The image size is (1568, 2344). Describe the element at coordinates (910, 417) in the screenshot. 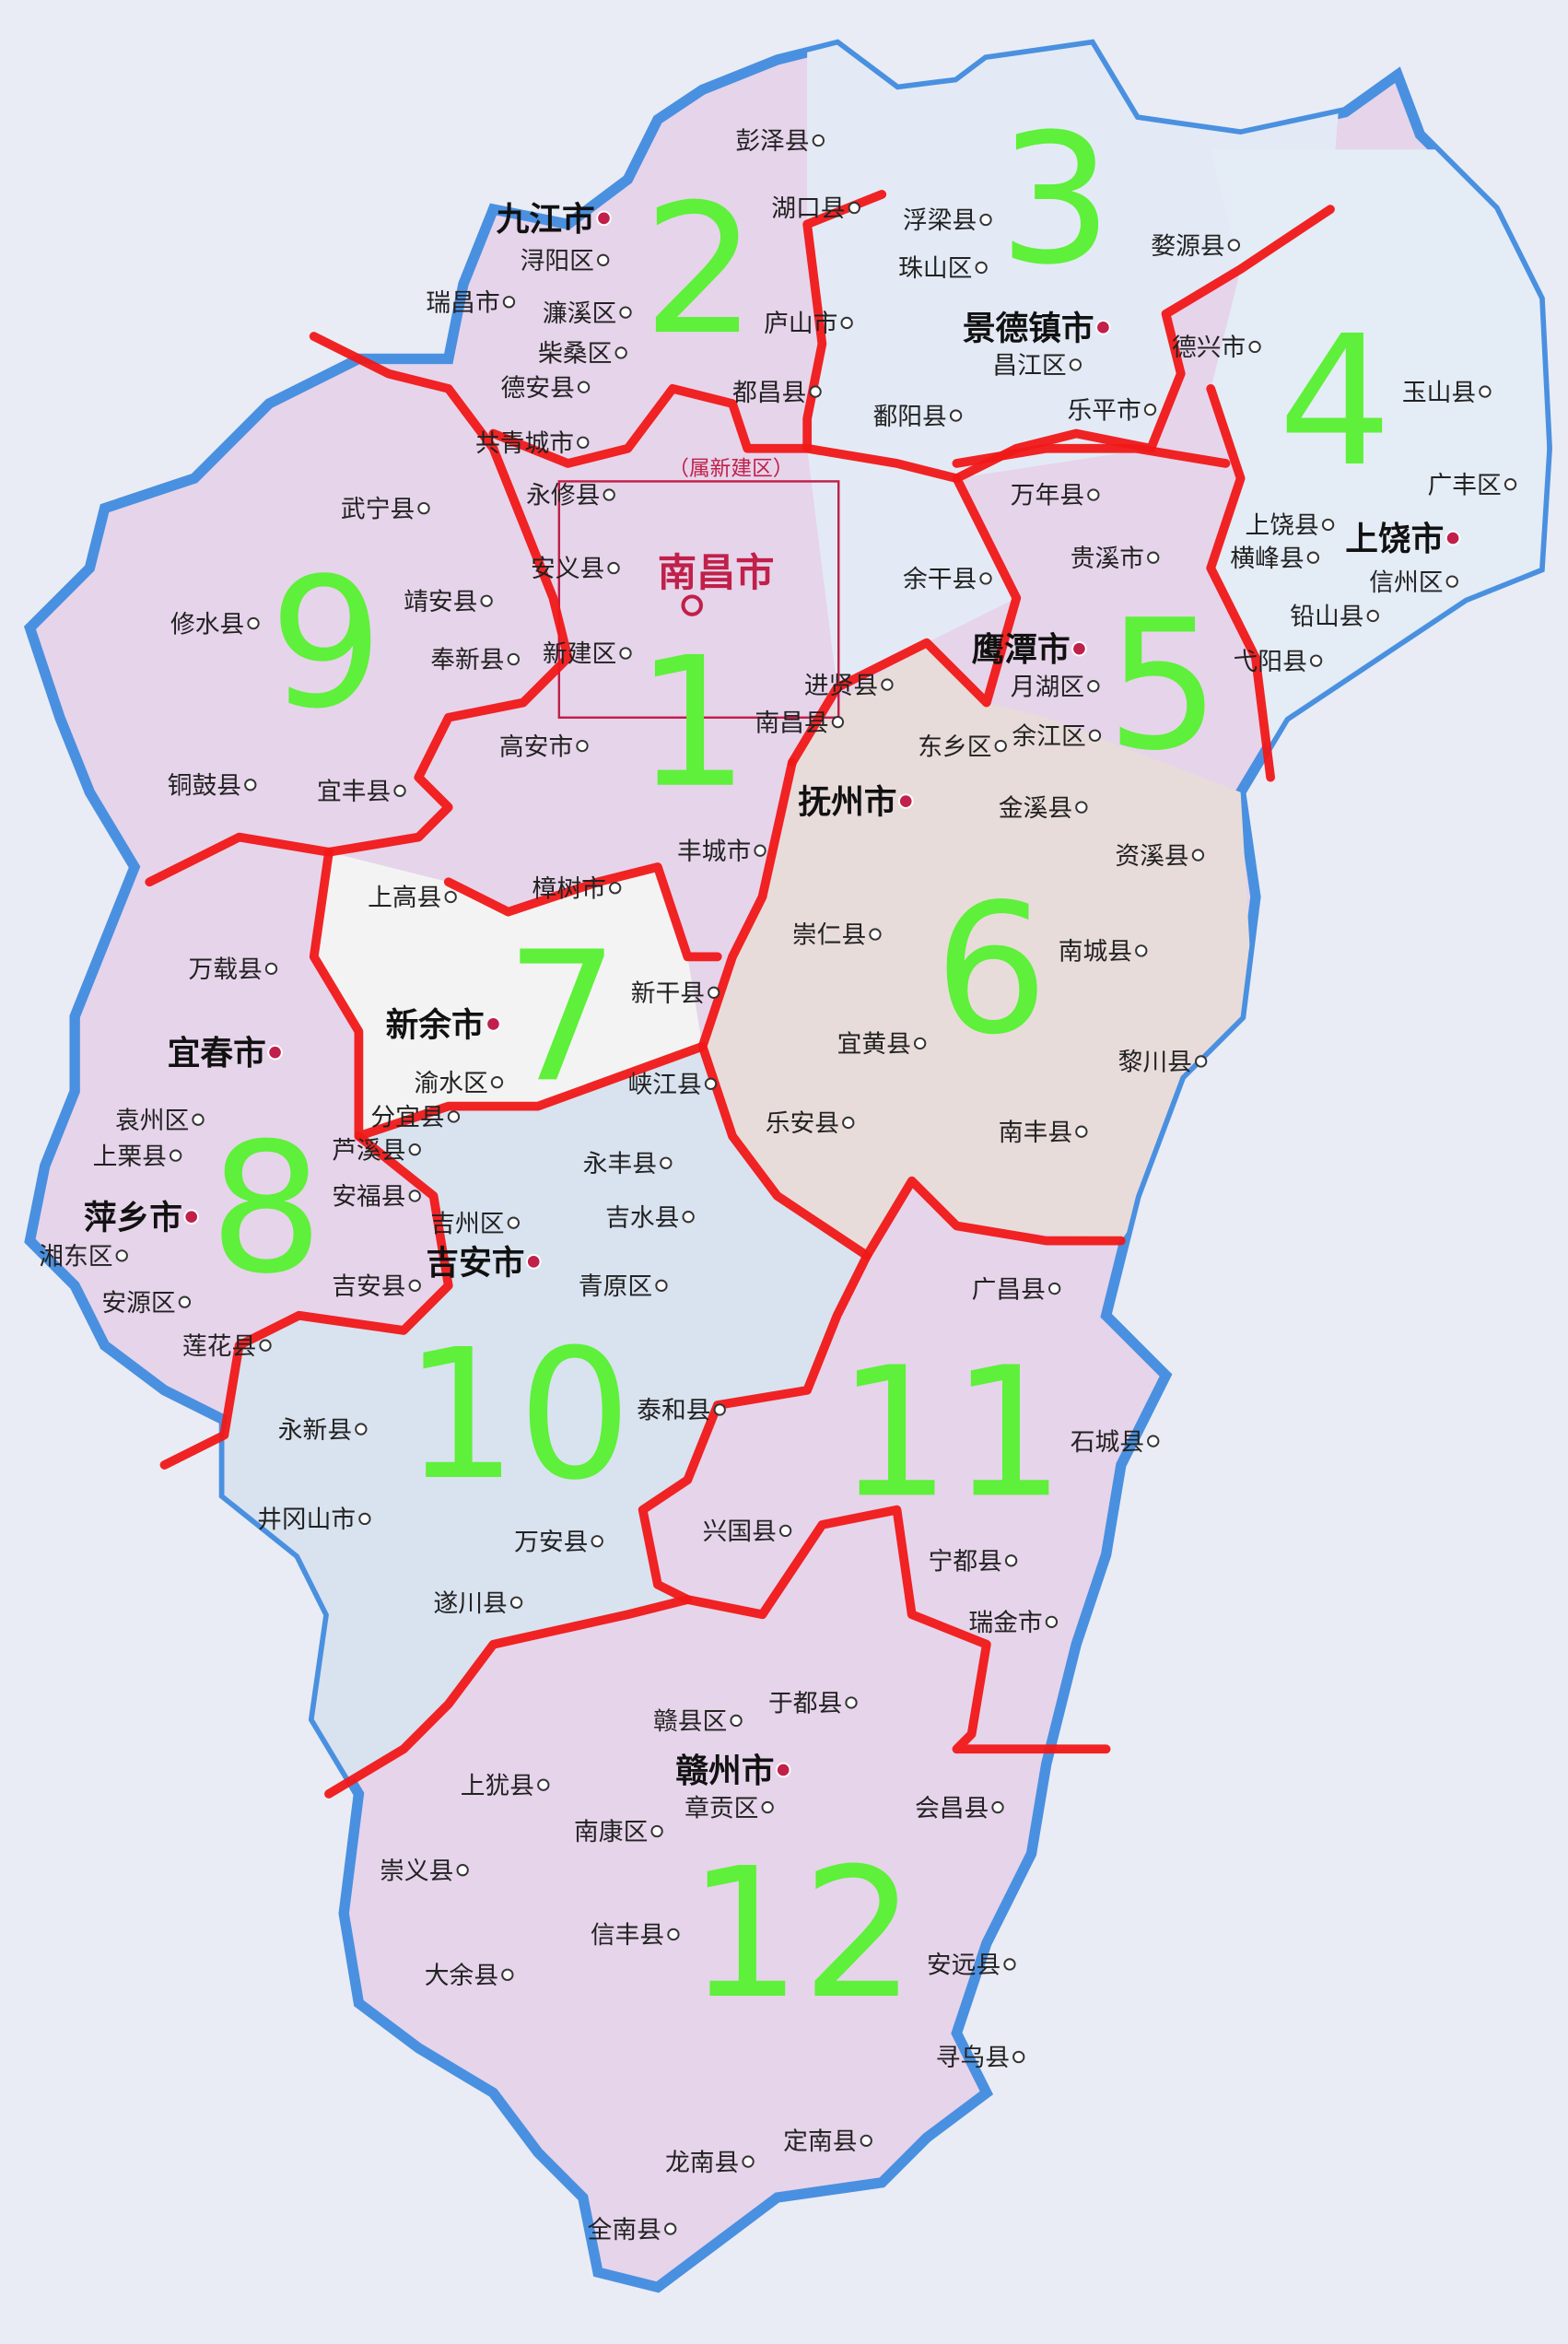

I see `county-label: 鄱阳县` at that location.